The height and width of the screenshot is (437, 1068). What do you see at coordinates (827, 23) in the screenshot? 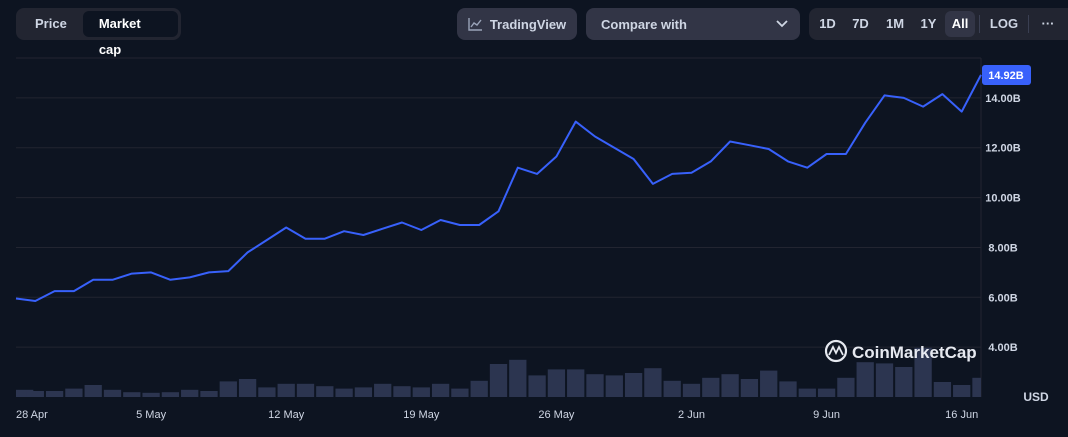
I see `range-1d-button: 1D` at bounding box center [827, 23].